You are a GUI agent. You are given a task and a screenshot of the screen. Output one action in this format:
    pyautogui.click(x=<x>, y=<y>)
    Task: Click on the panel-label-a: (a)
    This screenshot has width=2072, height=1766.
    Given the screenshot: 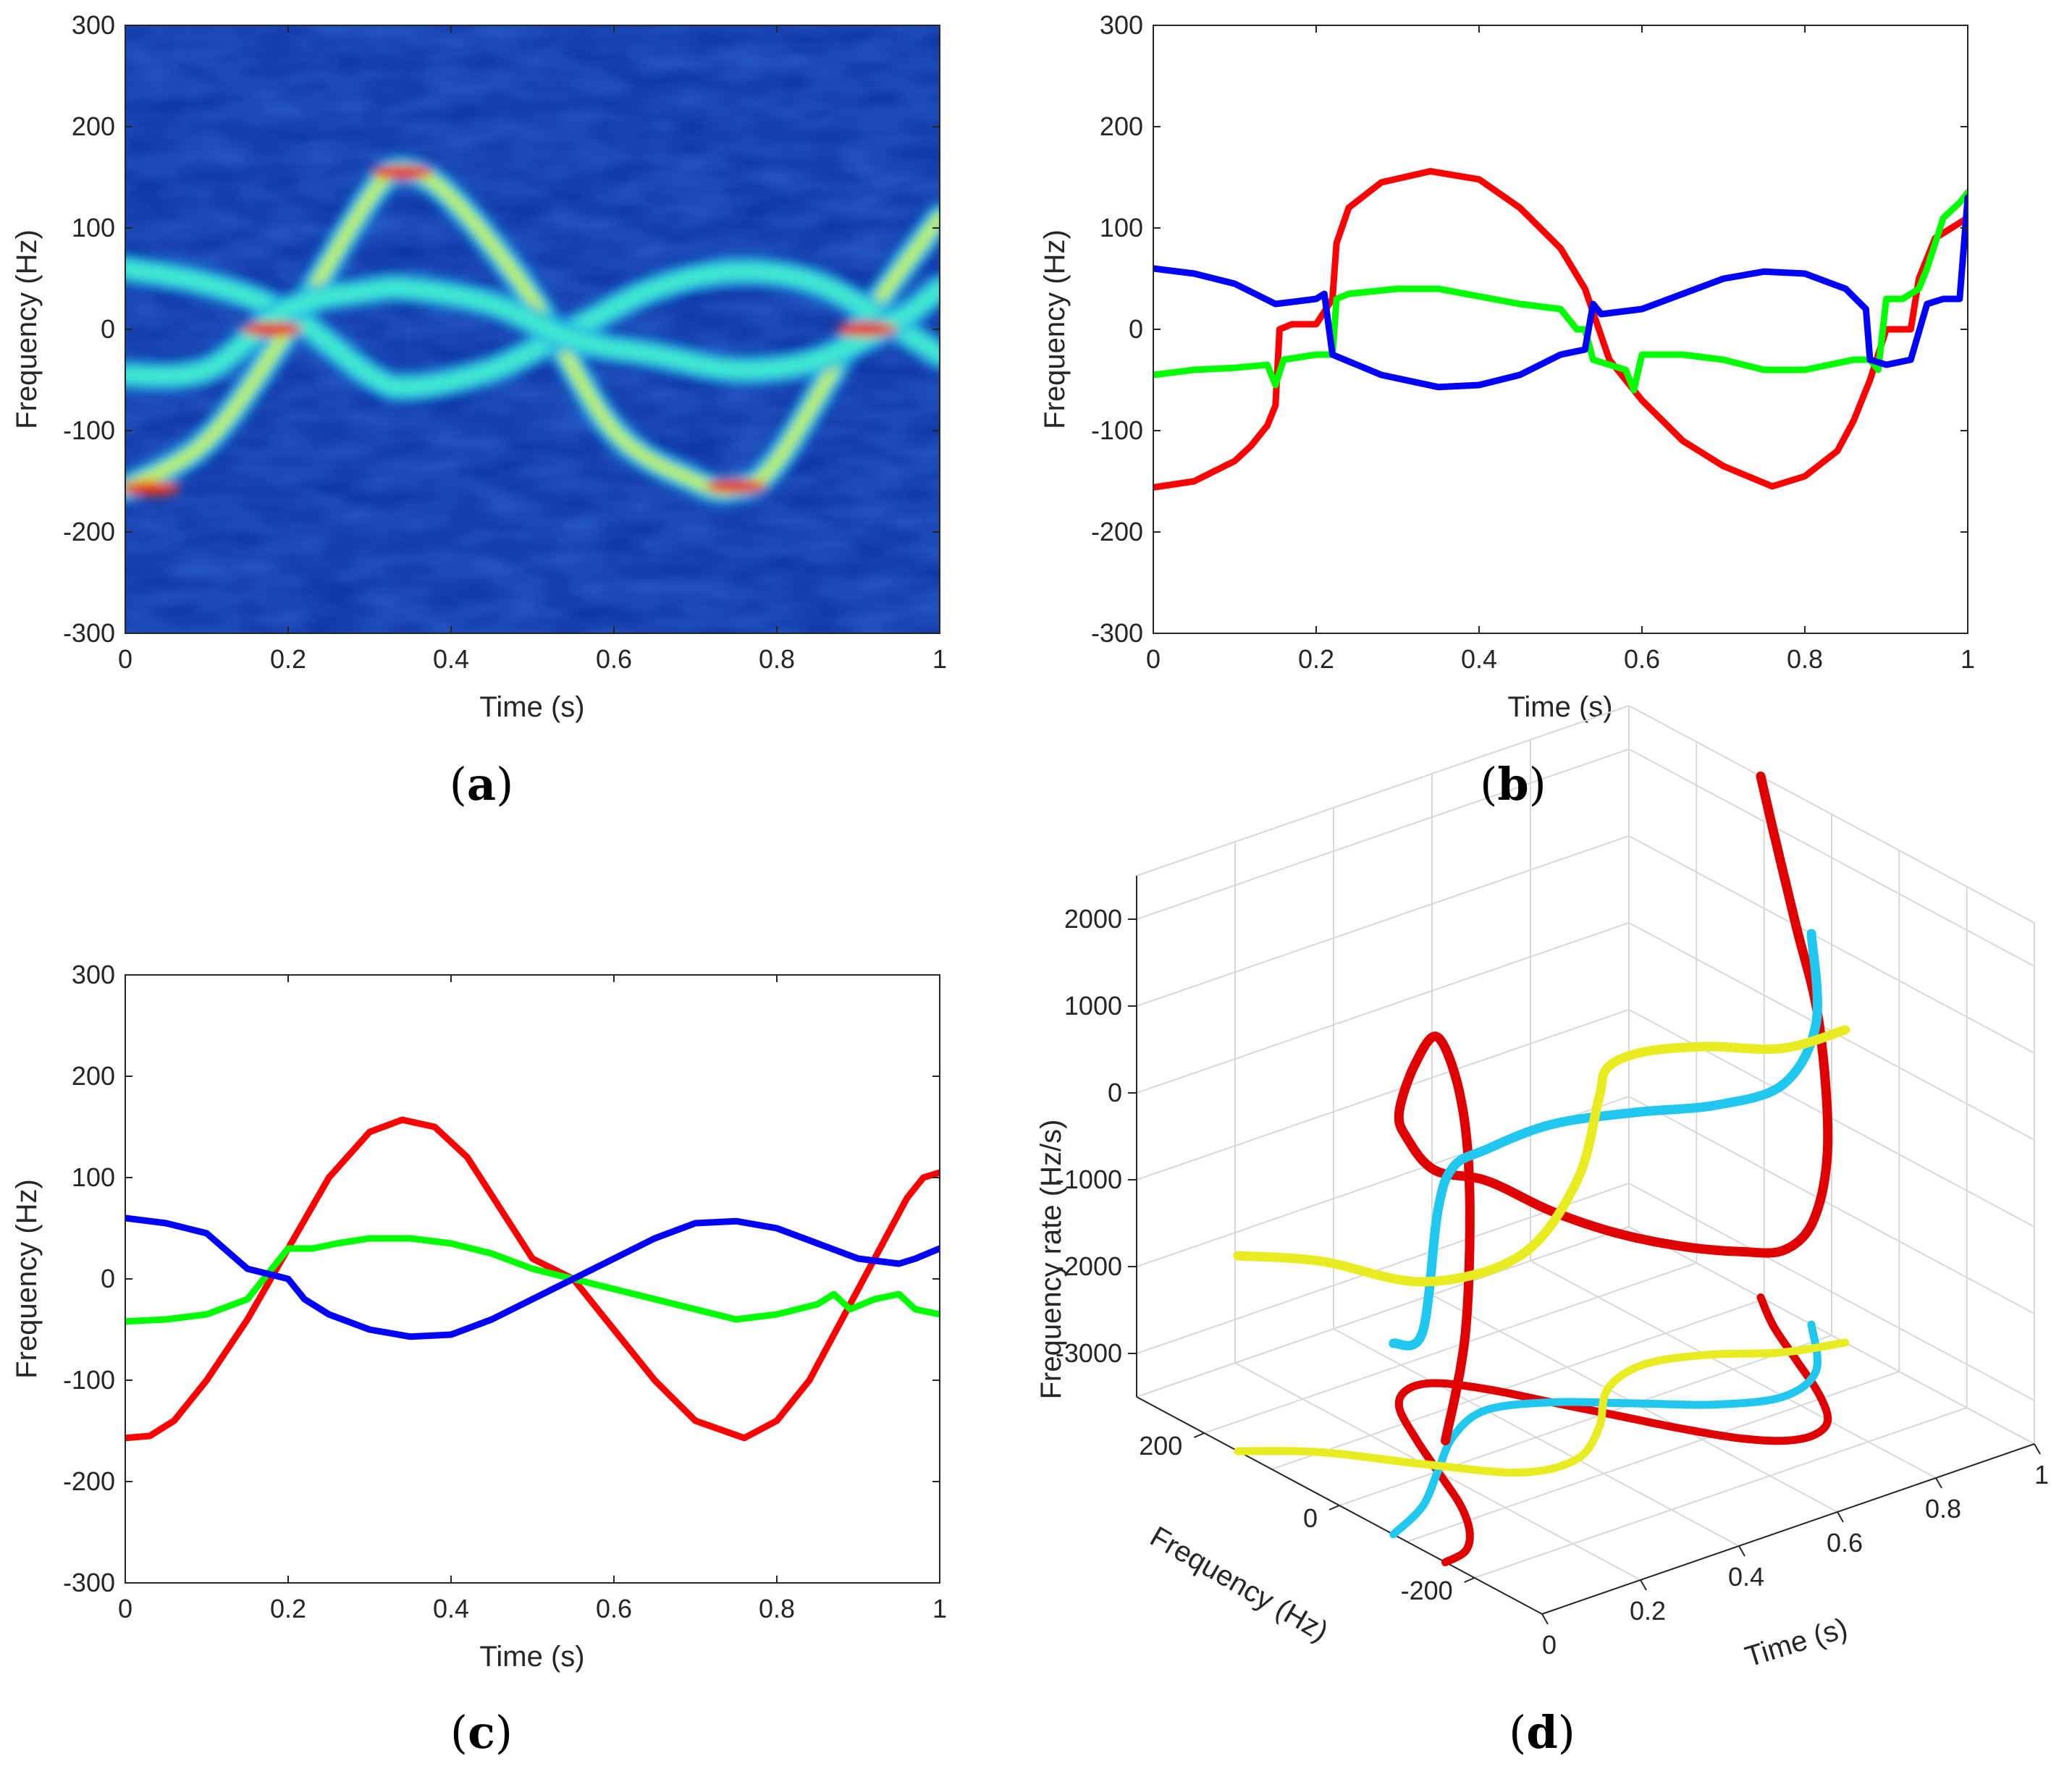 What is the action you would take?
    pyautogui.click(x=482, y=784)
    